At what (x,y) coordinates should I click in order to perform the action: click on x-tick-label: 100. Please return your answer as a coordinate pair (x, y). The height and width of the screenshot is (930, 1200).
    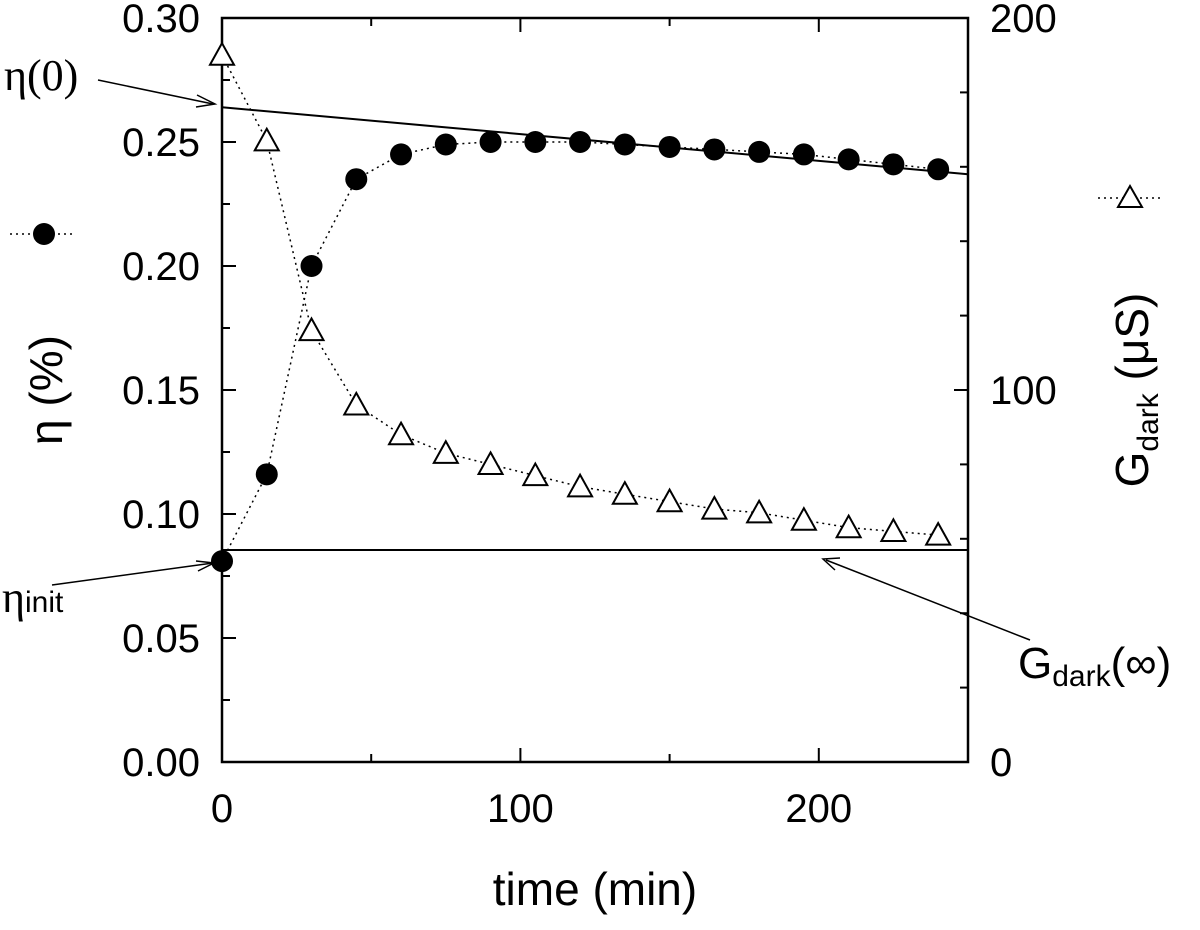
    Looking at the image, I should click on (520, 809).